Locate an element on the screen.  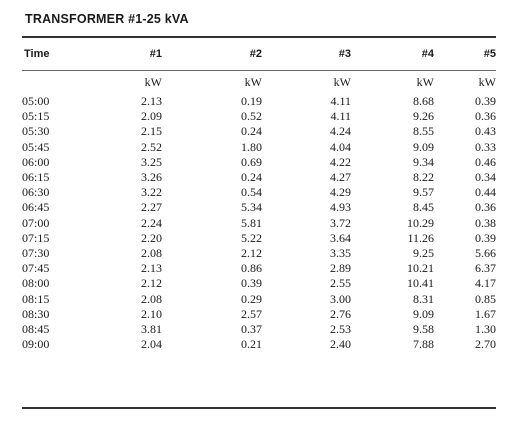
kw-value-cell: 4.24 is located at coordinates (340, 131).